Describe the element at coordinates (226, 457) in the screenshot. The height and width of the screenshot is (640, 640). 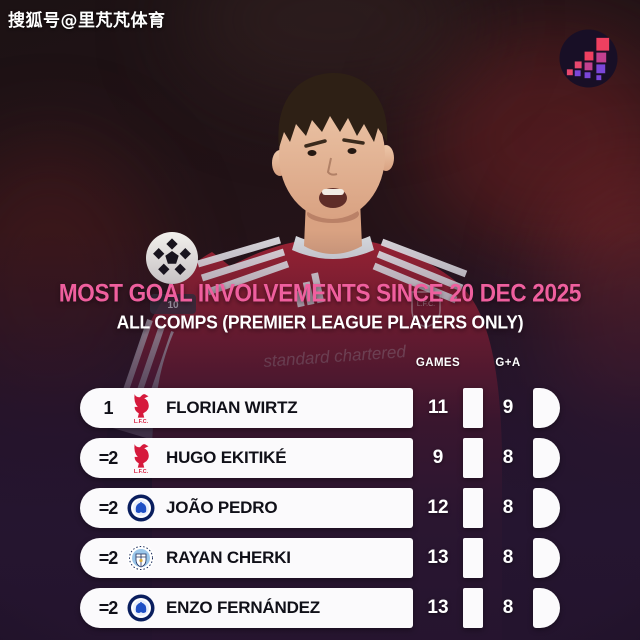
I see `player-name: HUGO EKITIKÉ` at that location.